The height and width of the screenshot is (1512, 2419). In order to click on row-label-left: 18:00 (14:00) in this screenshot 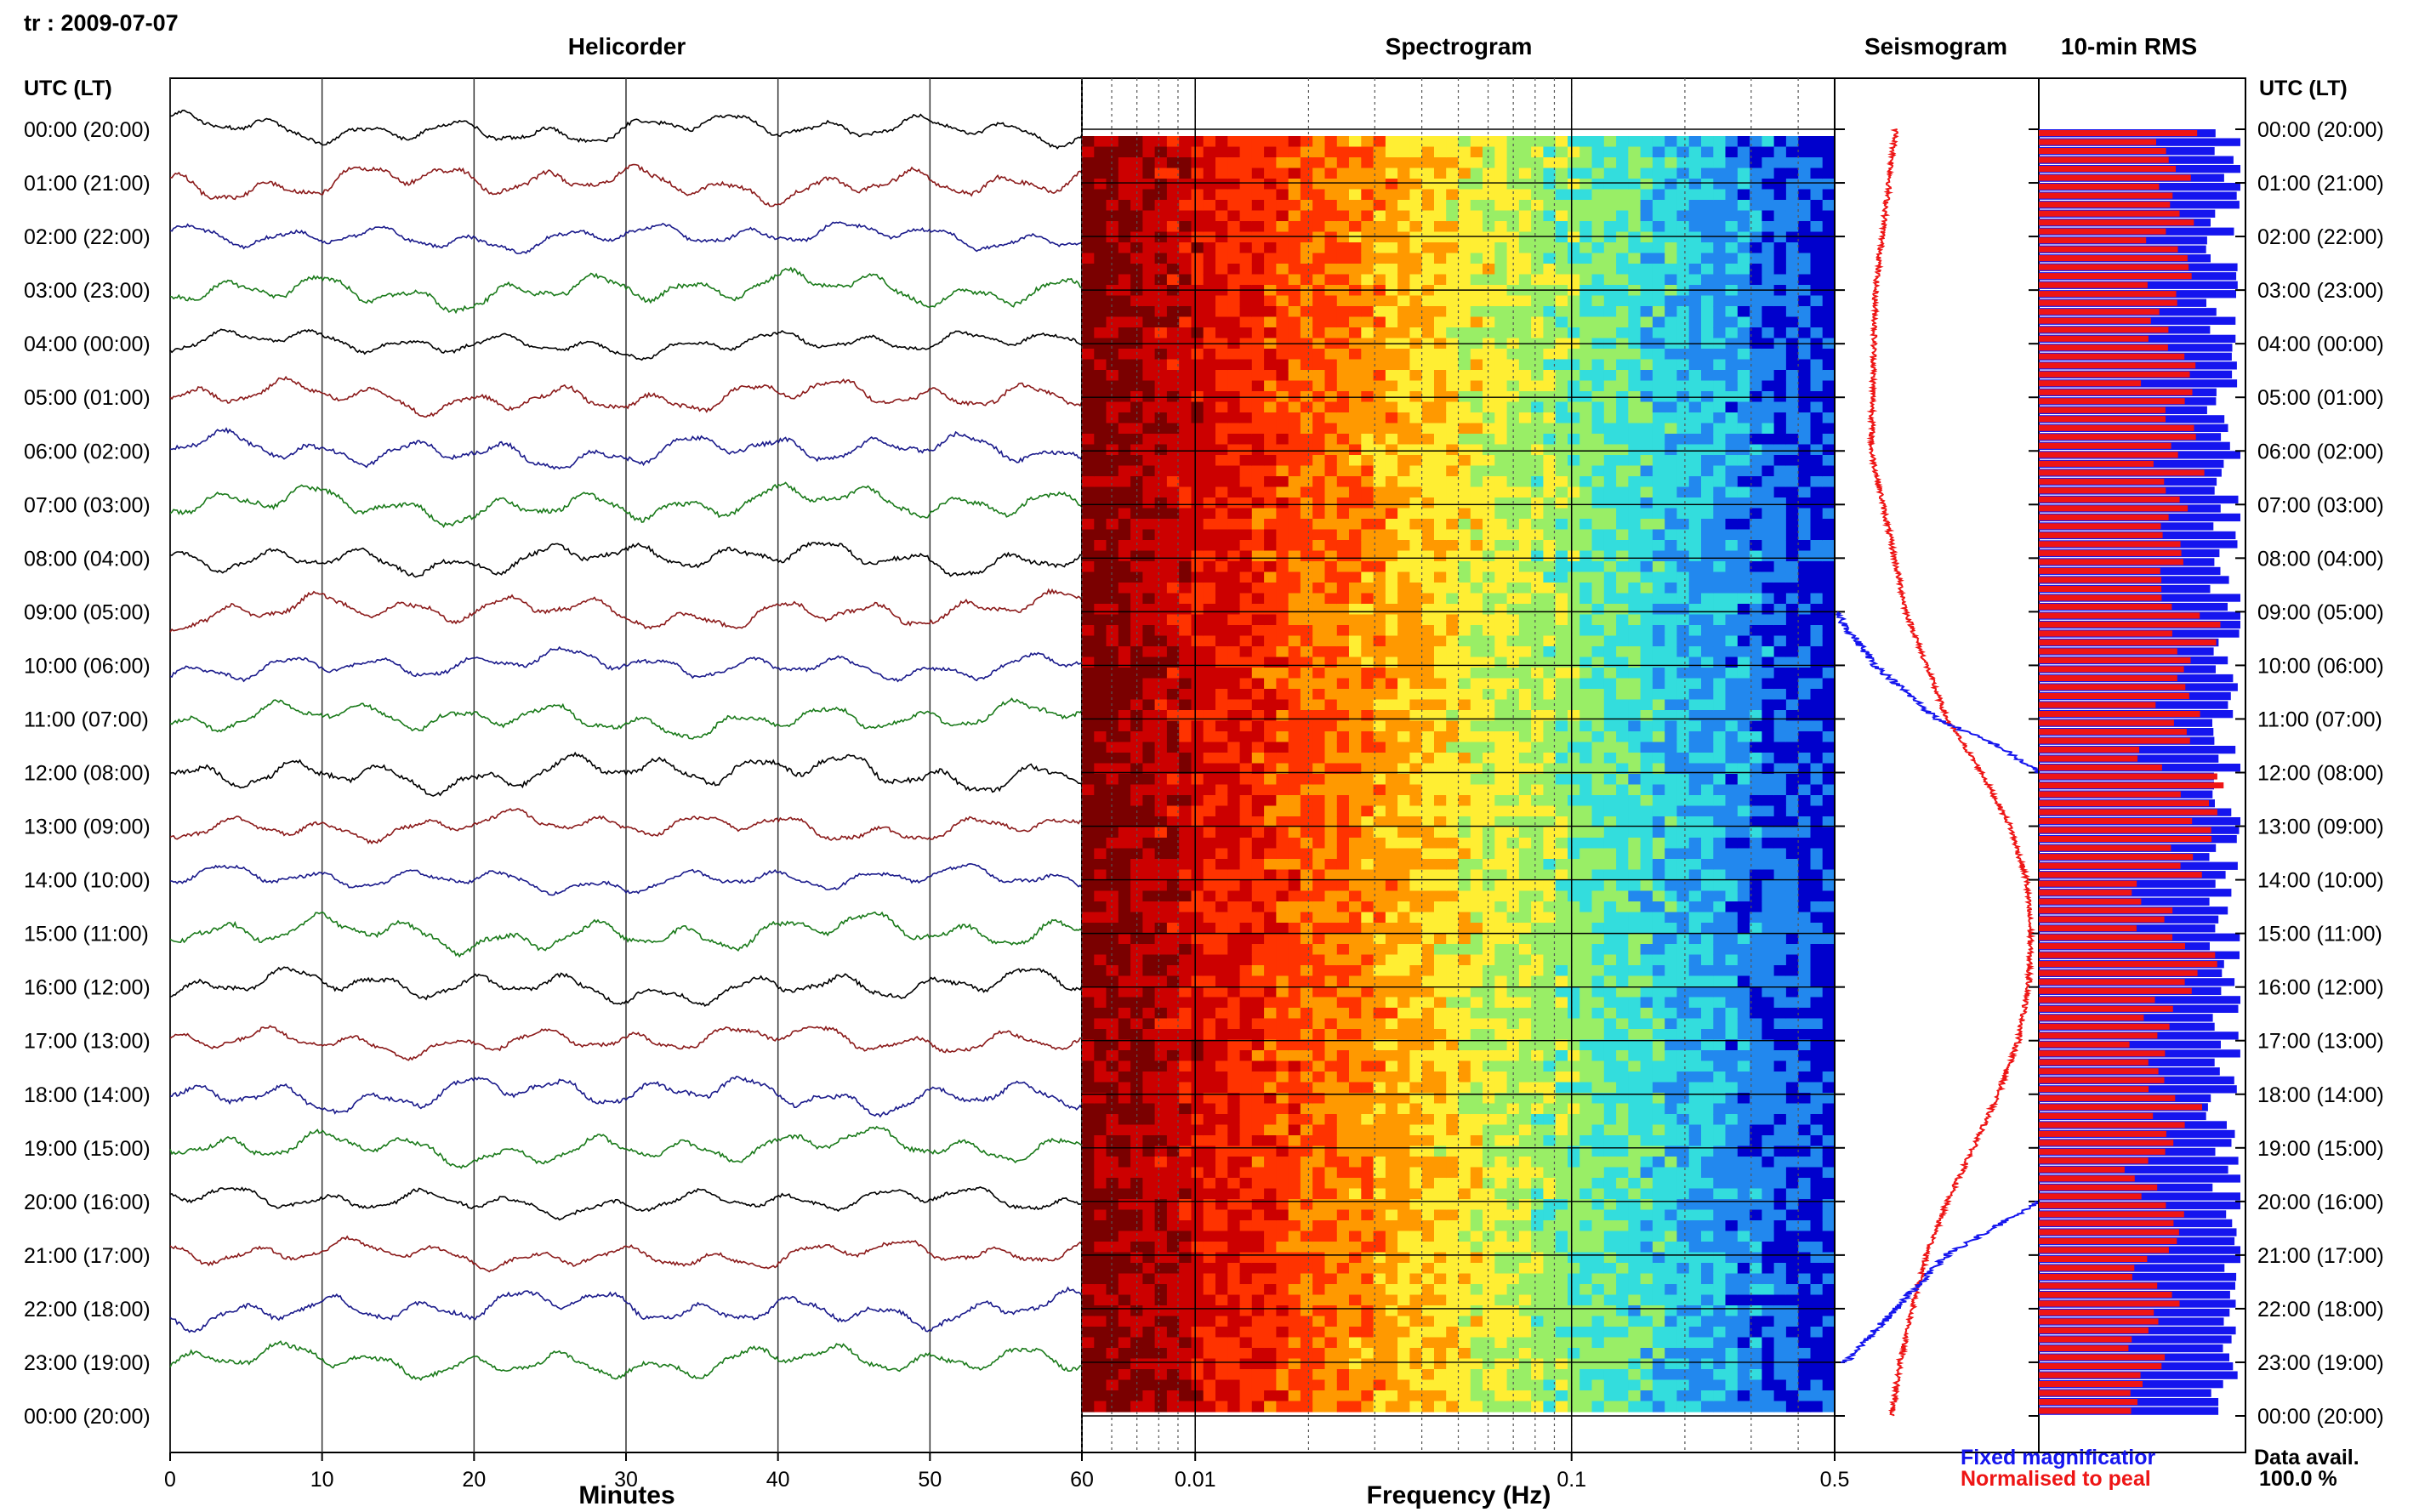, I will do `click(87, 1095)`.